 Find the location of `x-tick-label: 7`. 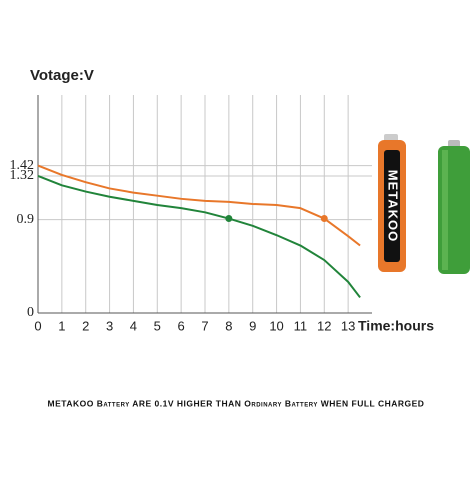

x-tick-label: 7 is located at coordinates (204, 325).